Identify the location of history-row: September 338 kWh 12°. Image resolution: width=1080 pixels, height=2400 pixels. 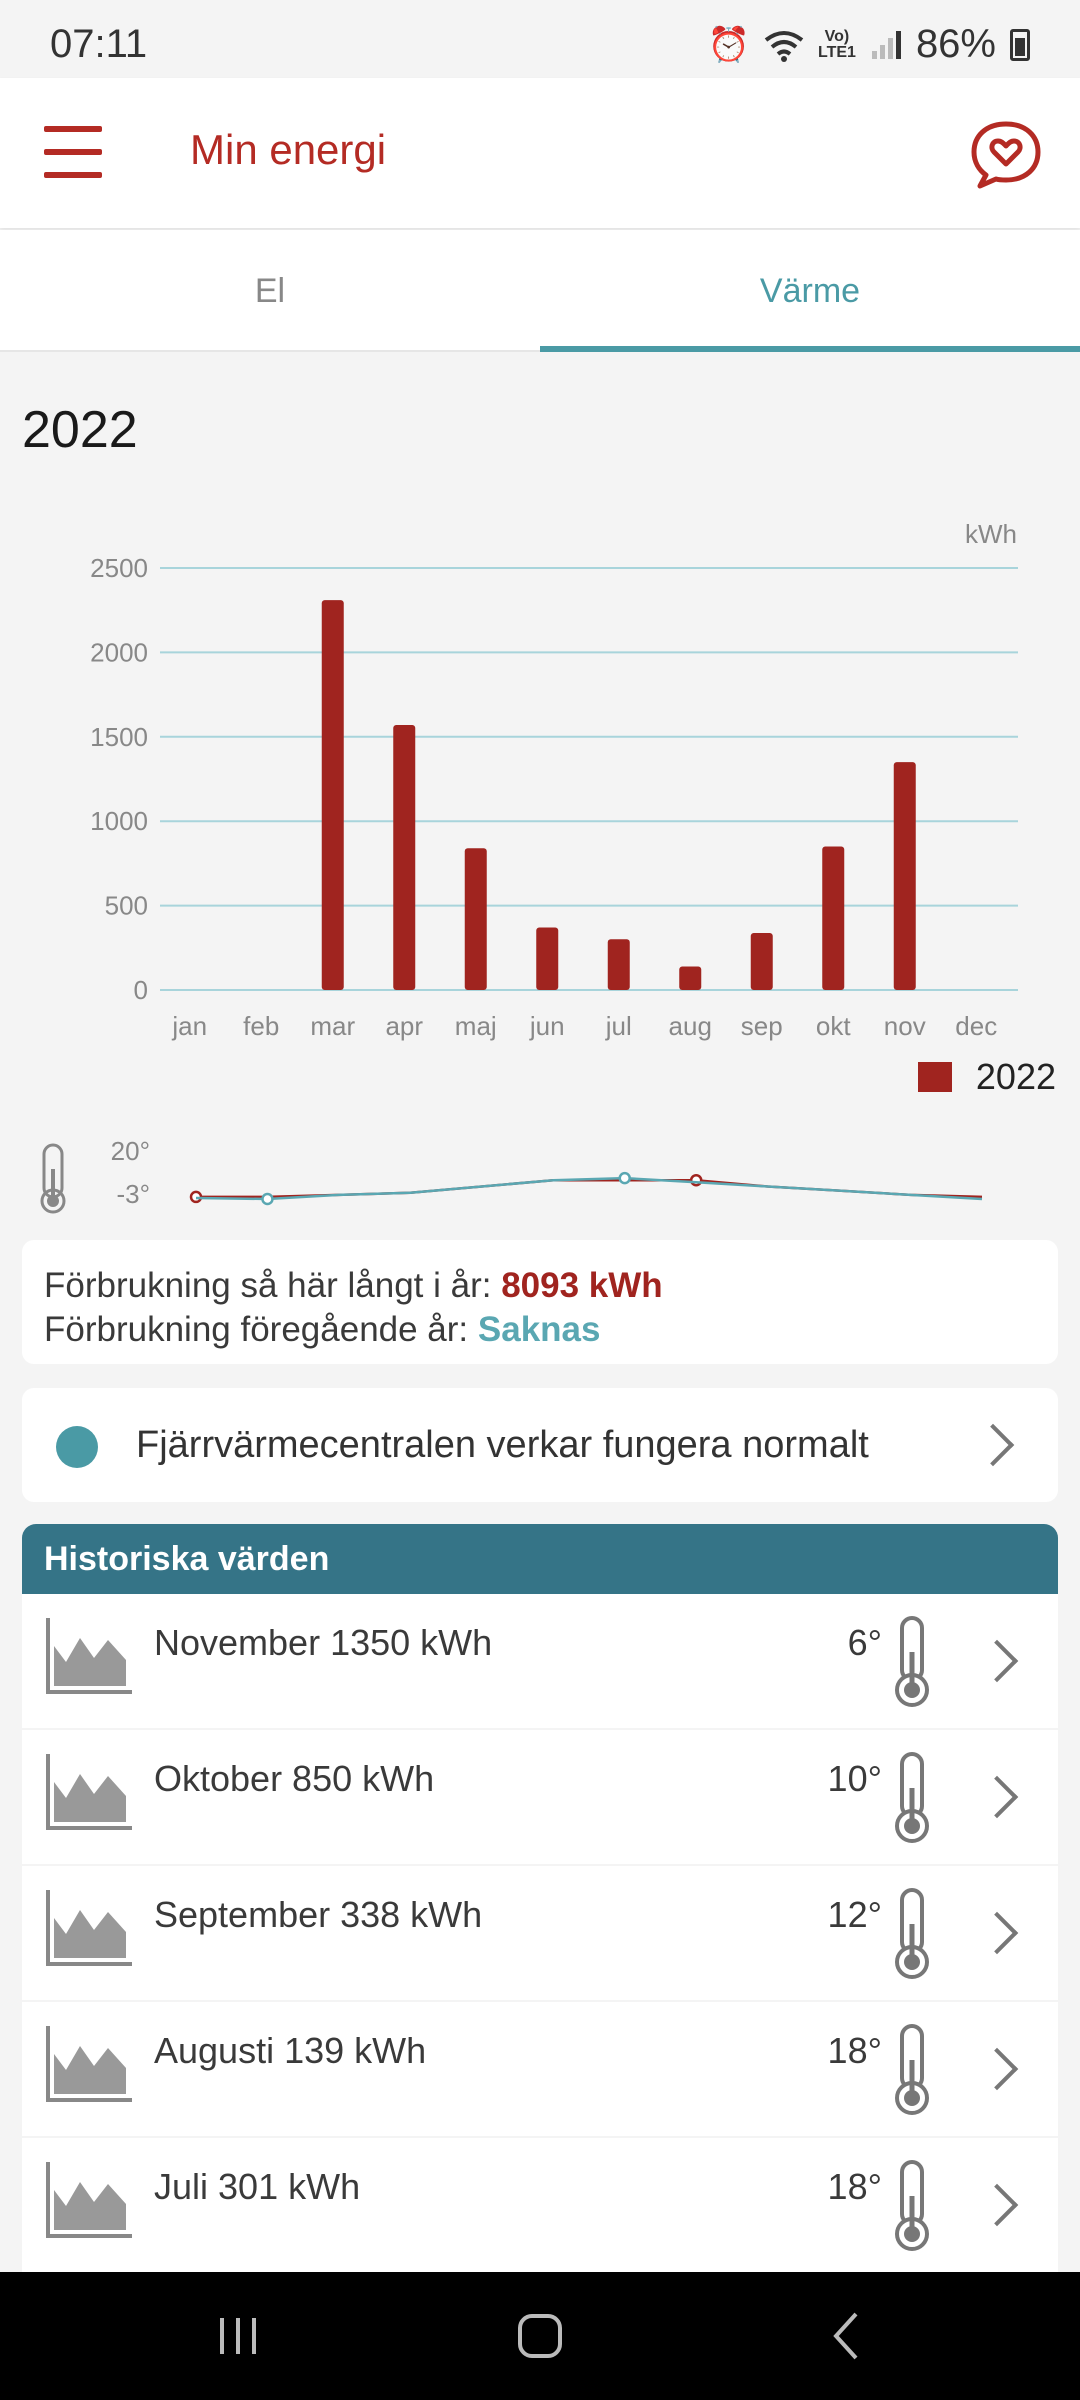
(540, 1933).